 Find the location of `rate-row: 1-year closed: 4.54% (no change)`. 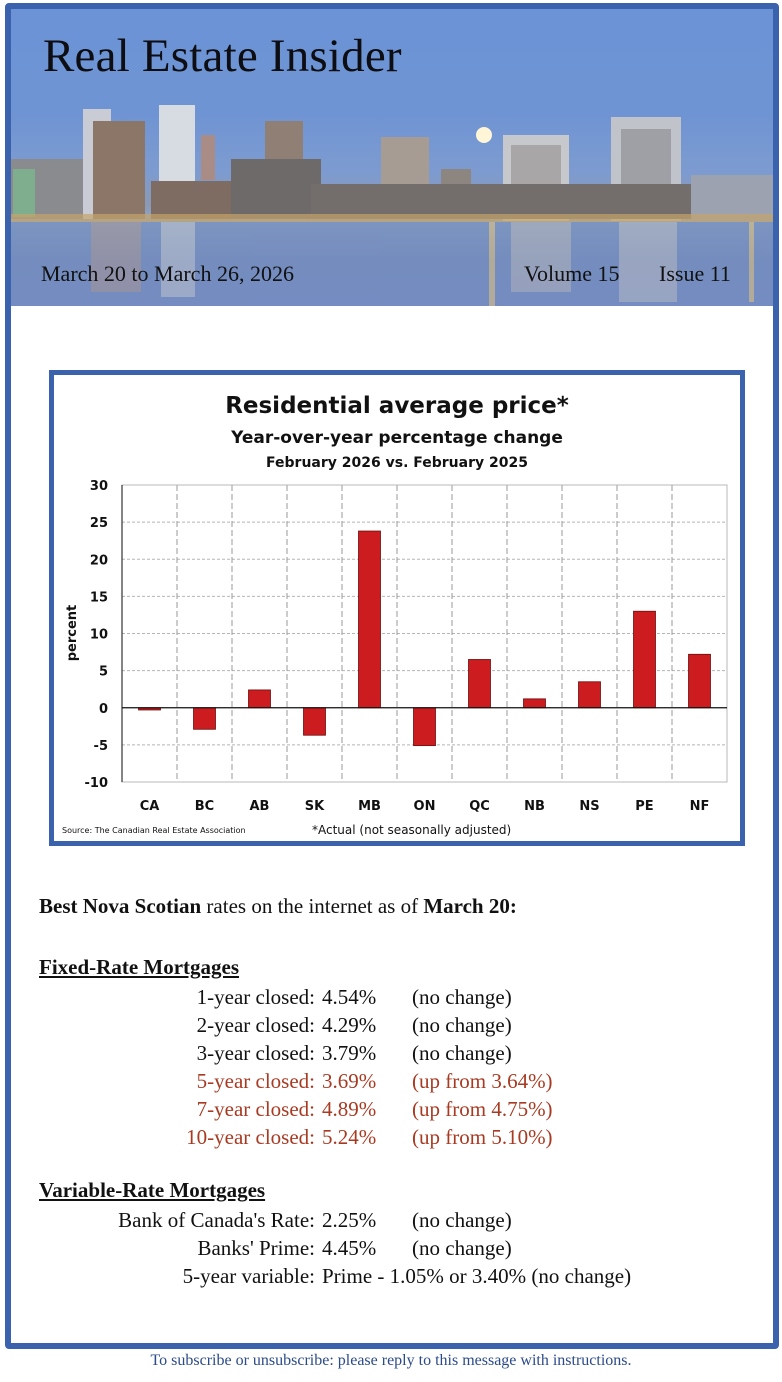

rate-row: 1-year closed: 4.54% (no change) is located at coordinates (399, 999).